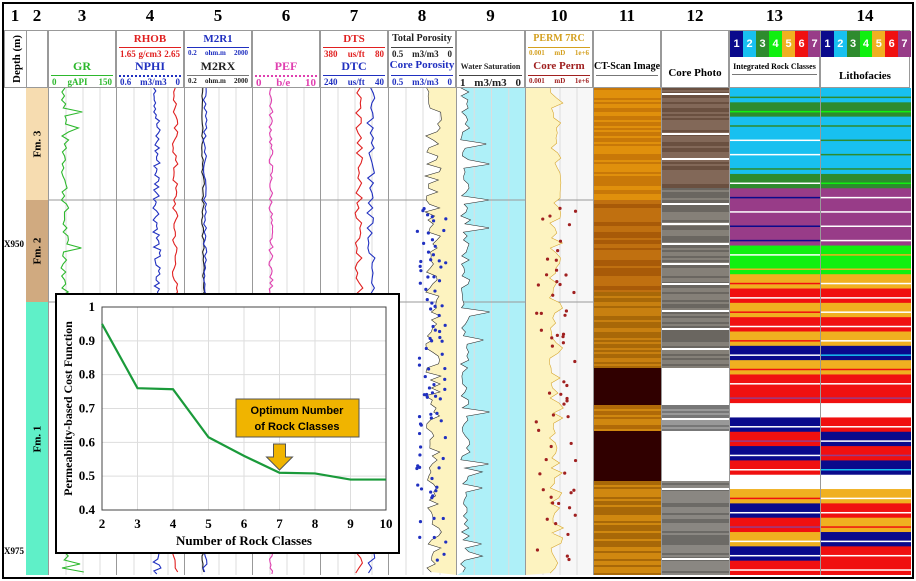 The width and height of the screenshot is (916, 581). What do you see at coordinates (490, 75) in the screenshot?
I see `sw-line` at bounding box center [490, 75].